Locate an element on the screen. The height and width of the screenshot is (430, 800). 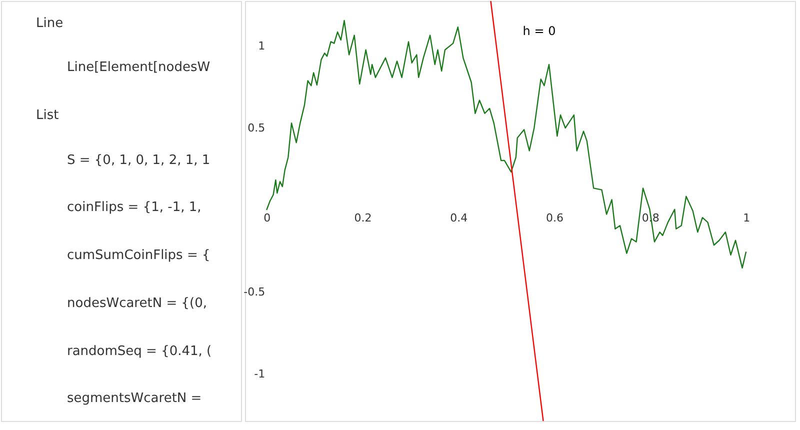
text: nodesWcaretN = {(0, is located at coordinates (137, 303).